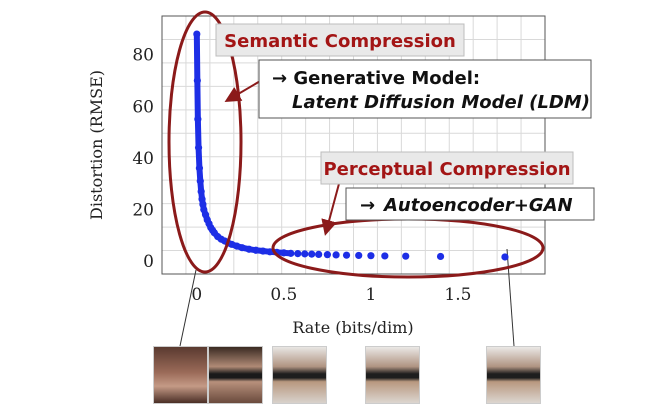  Describe the element at coordinates (205, 142) in the screenshot. I see `semantic-compression-ellipse` at that location.